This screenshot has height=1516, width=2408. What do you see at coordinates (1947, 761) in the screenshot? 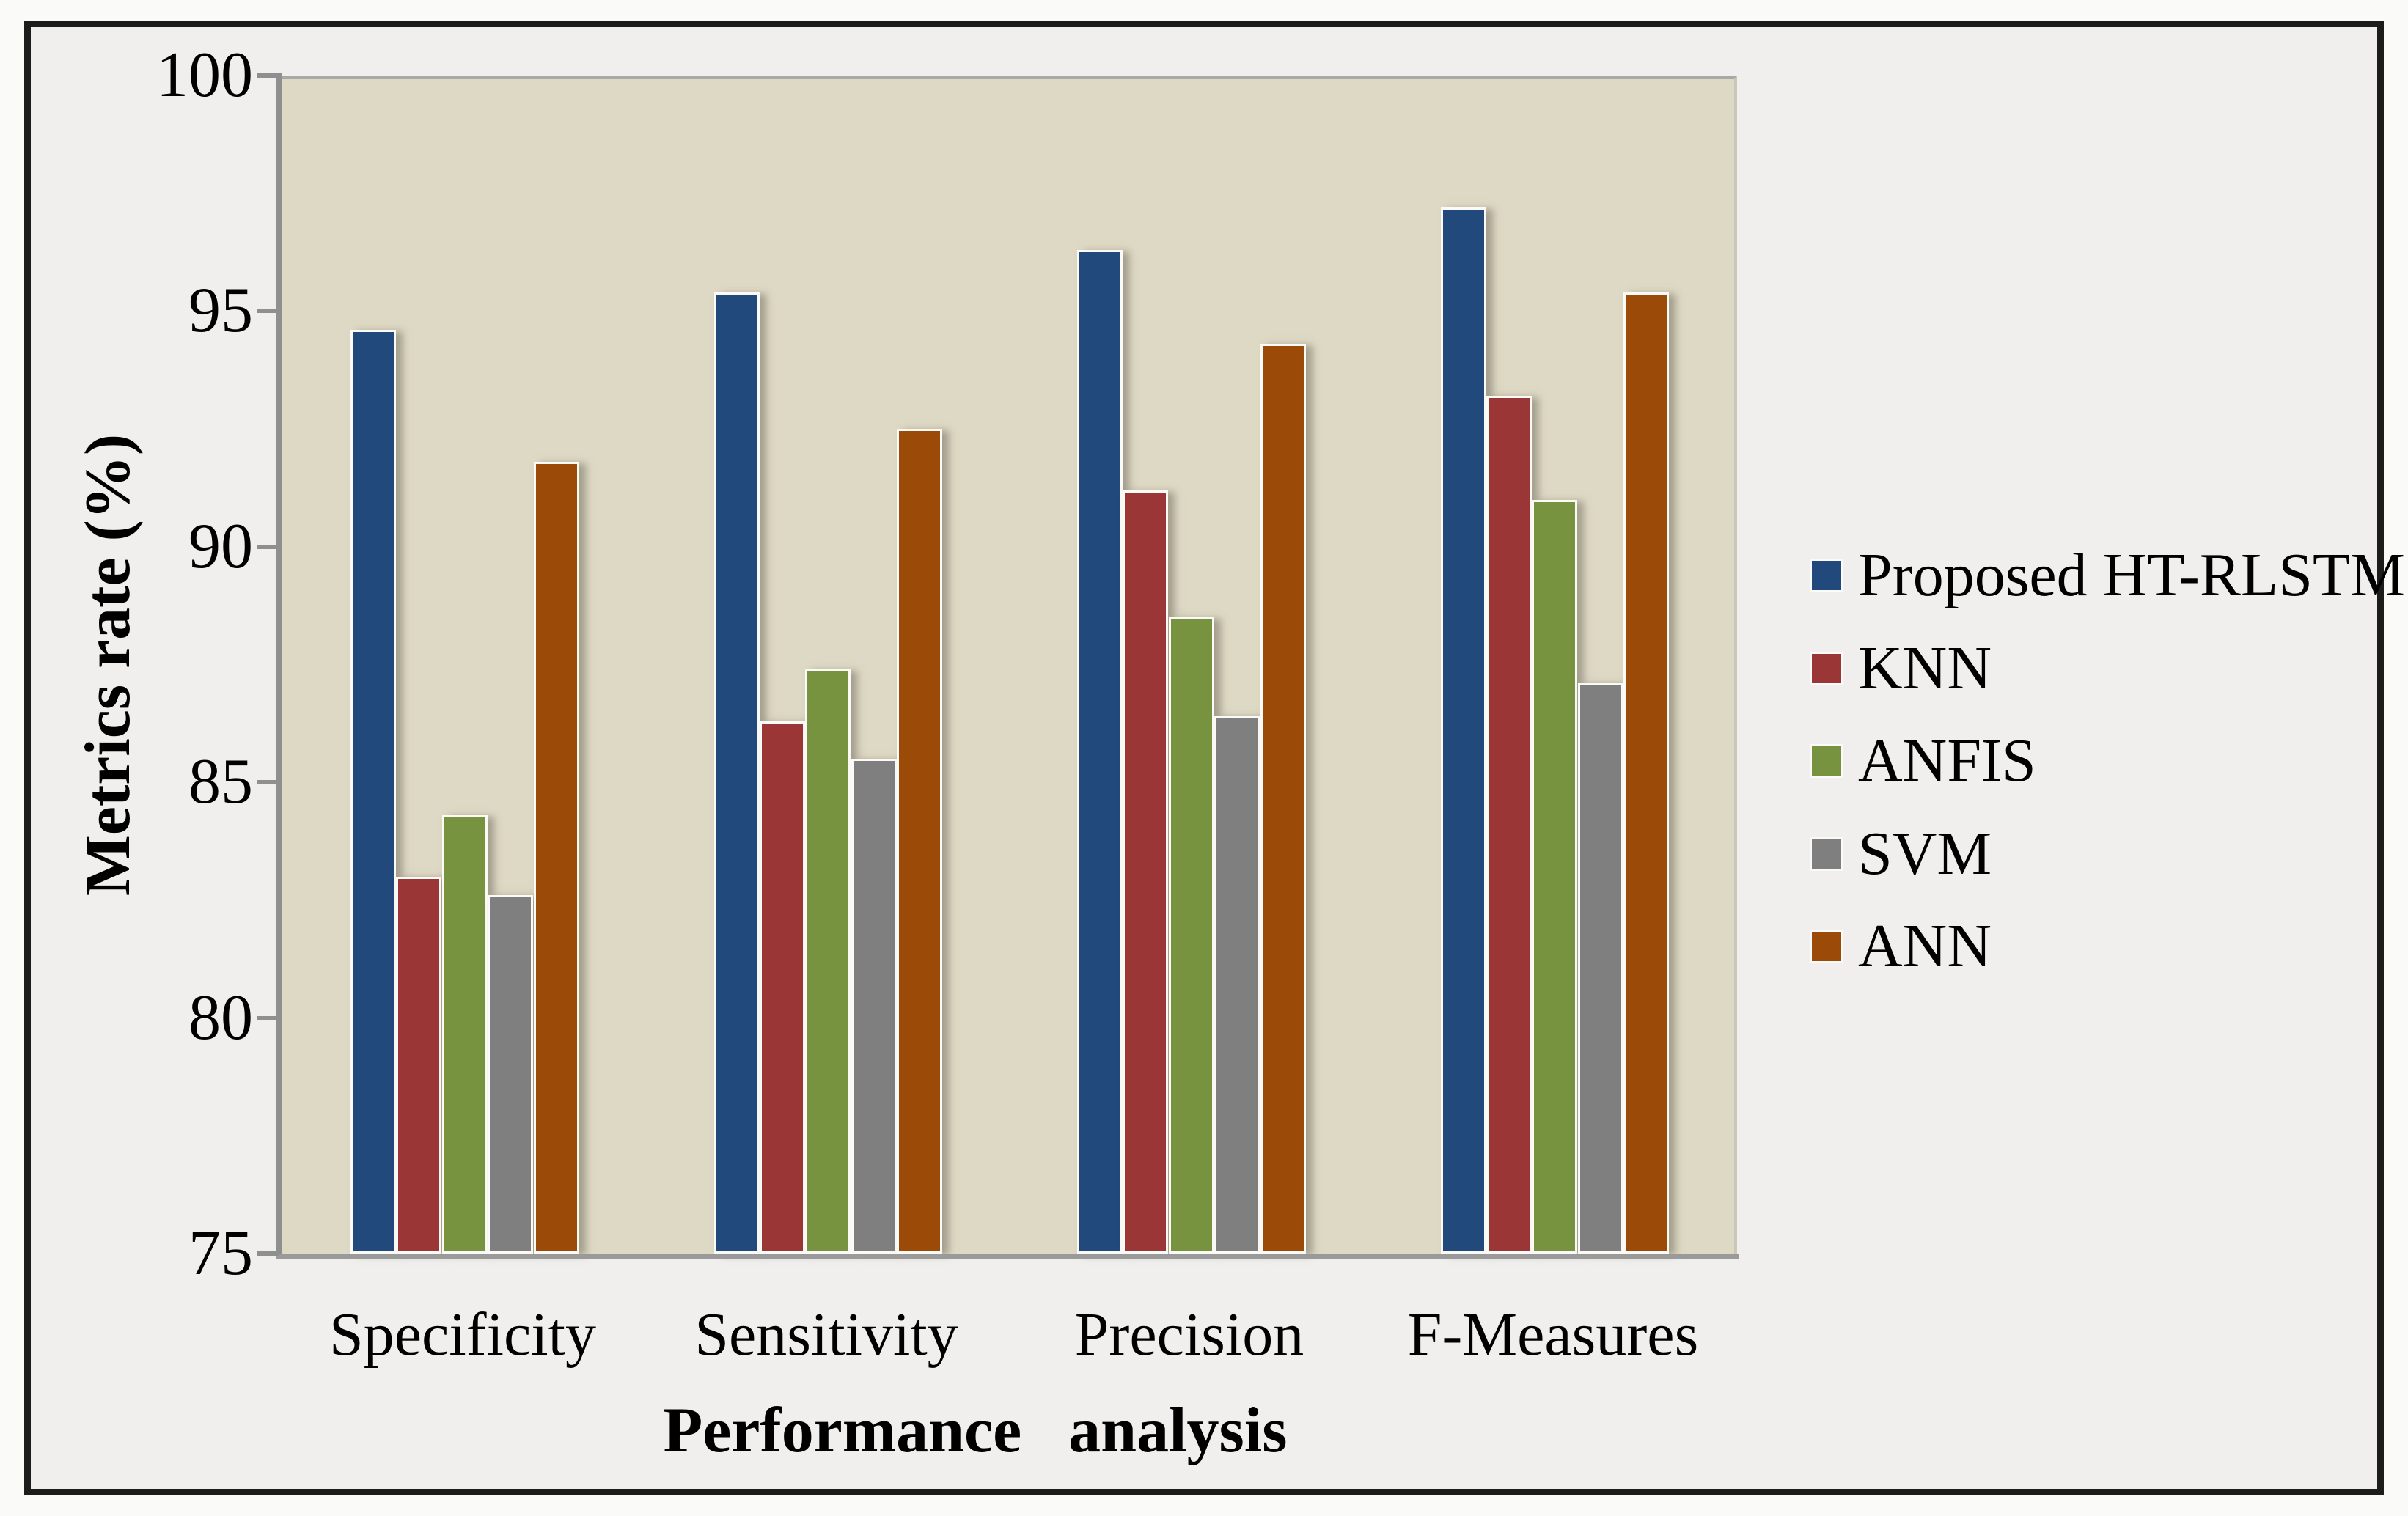
I see `legend-label-anfis: ANFIS` at bounding box center [1947, 761].